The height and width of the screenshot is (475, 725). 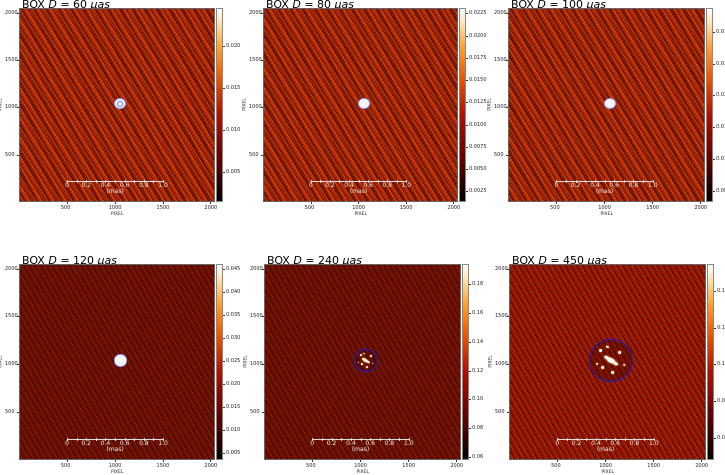 I want to click on title-prefix: BOX, so click(x=277, y=5).